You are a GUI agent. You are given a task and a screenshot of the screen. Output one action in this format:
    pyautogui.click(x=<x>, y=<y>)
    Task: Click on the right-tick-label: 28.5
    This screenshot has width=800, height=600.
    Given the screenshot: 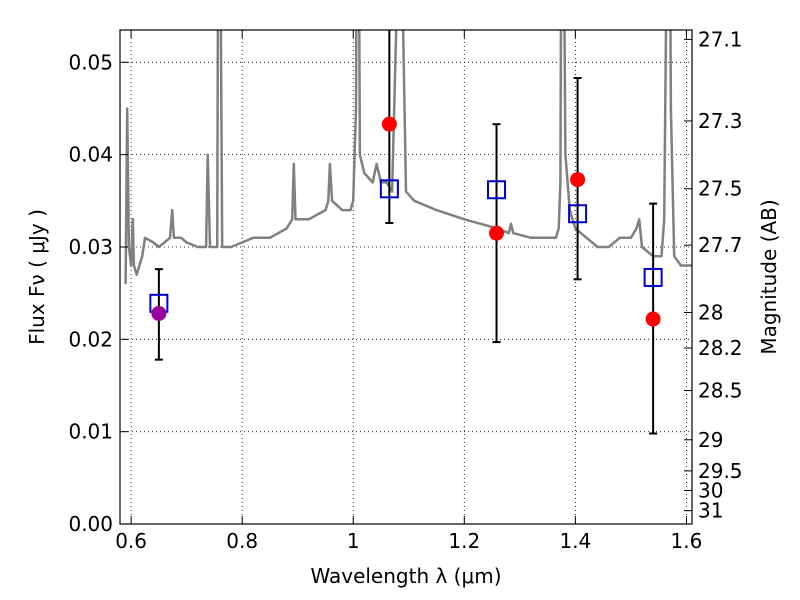 What is the action you would take?
    pyautogui.click(x=720, y=391)
    